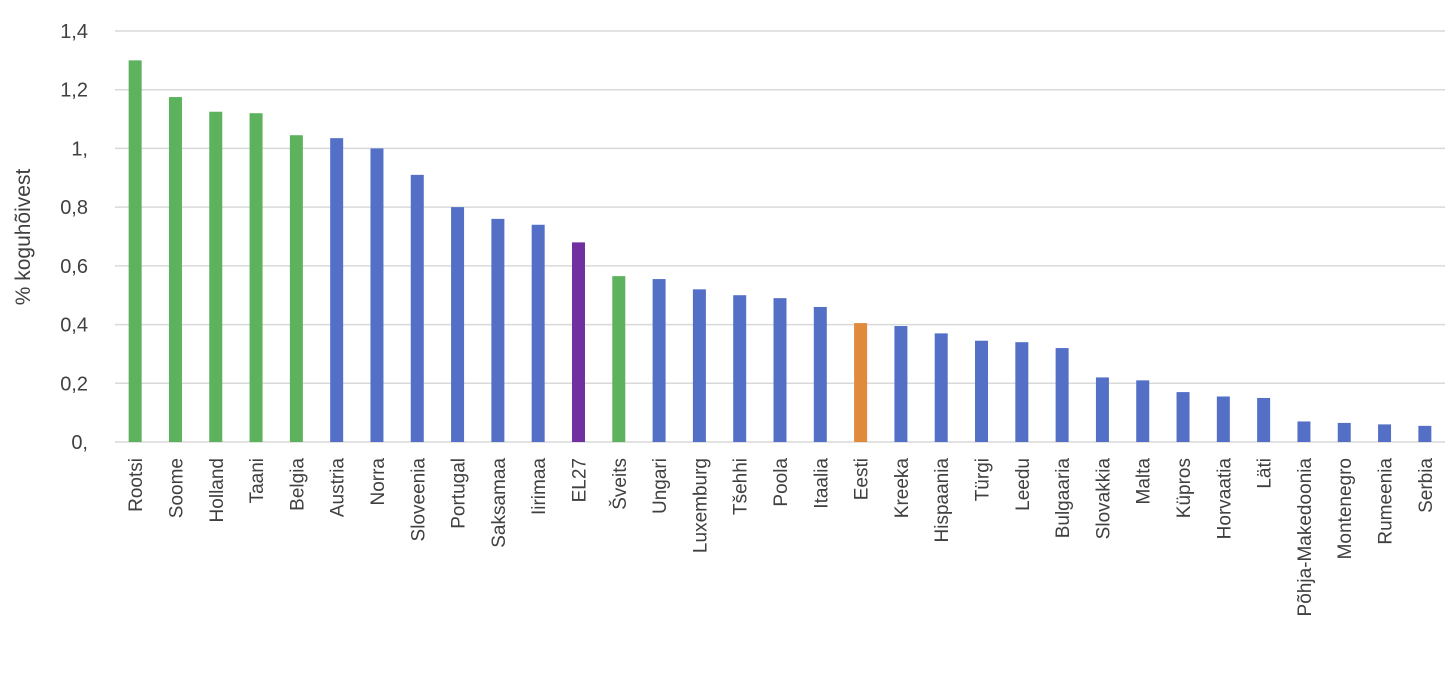  What do you see at coordinates (79, 443) in the screenshot?
I see `y-tick-label: 0,` at bounding box center [79, 443].